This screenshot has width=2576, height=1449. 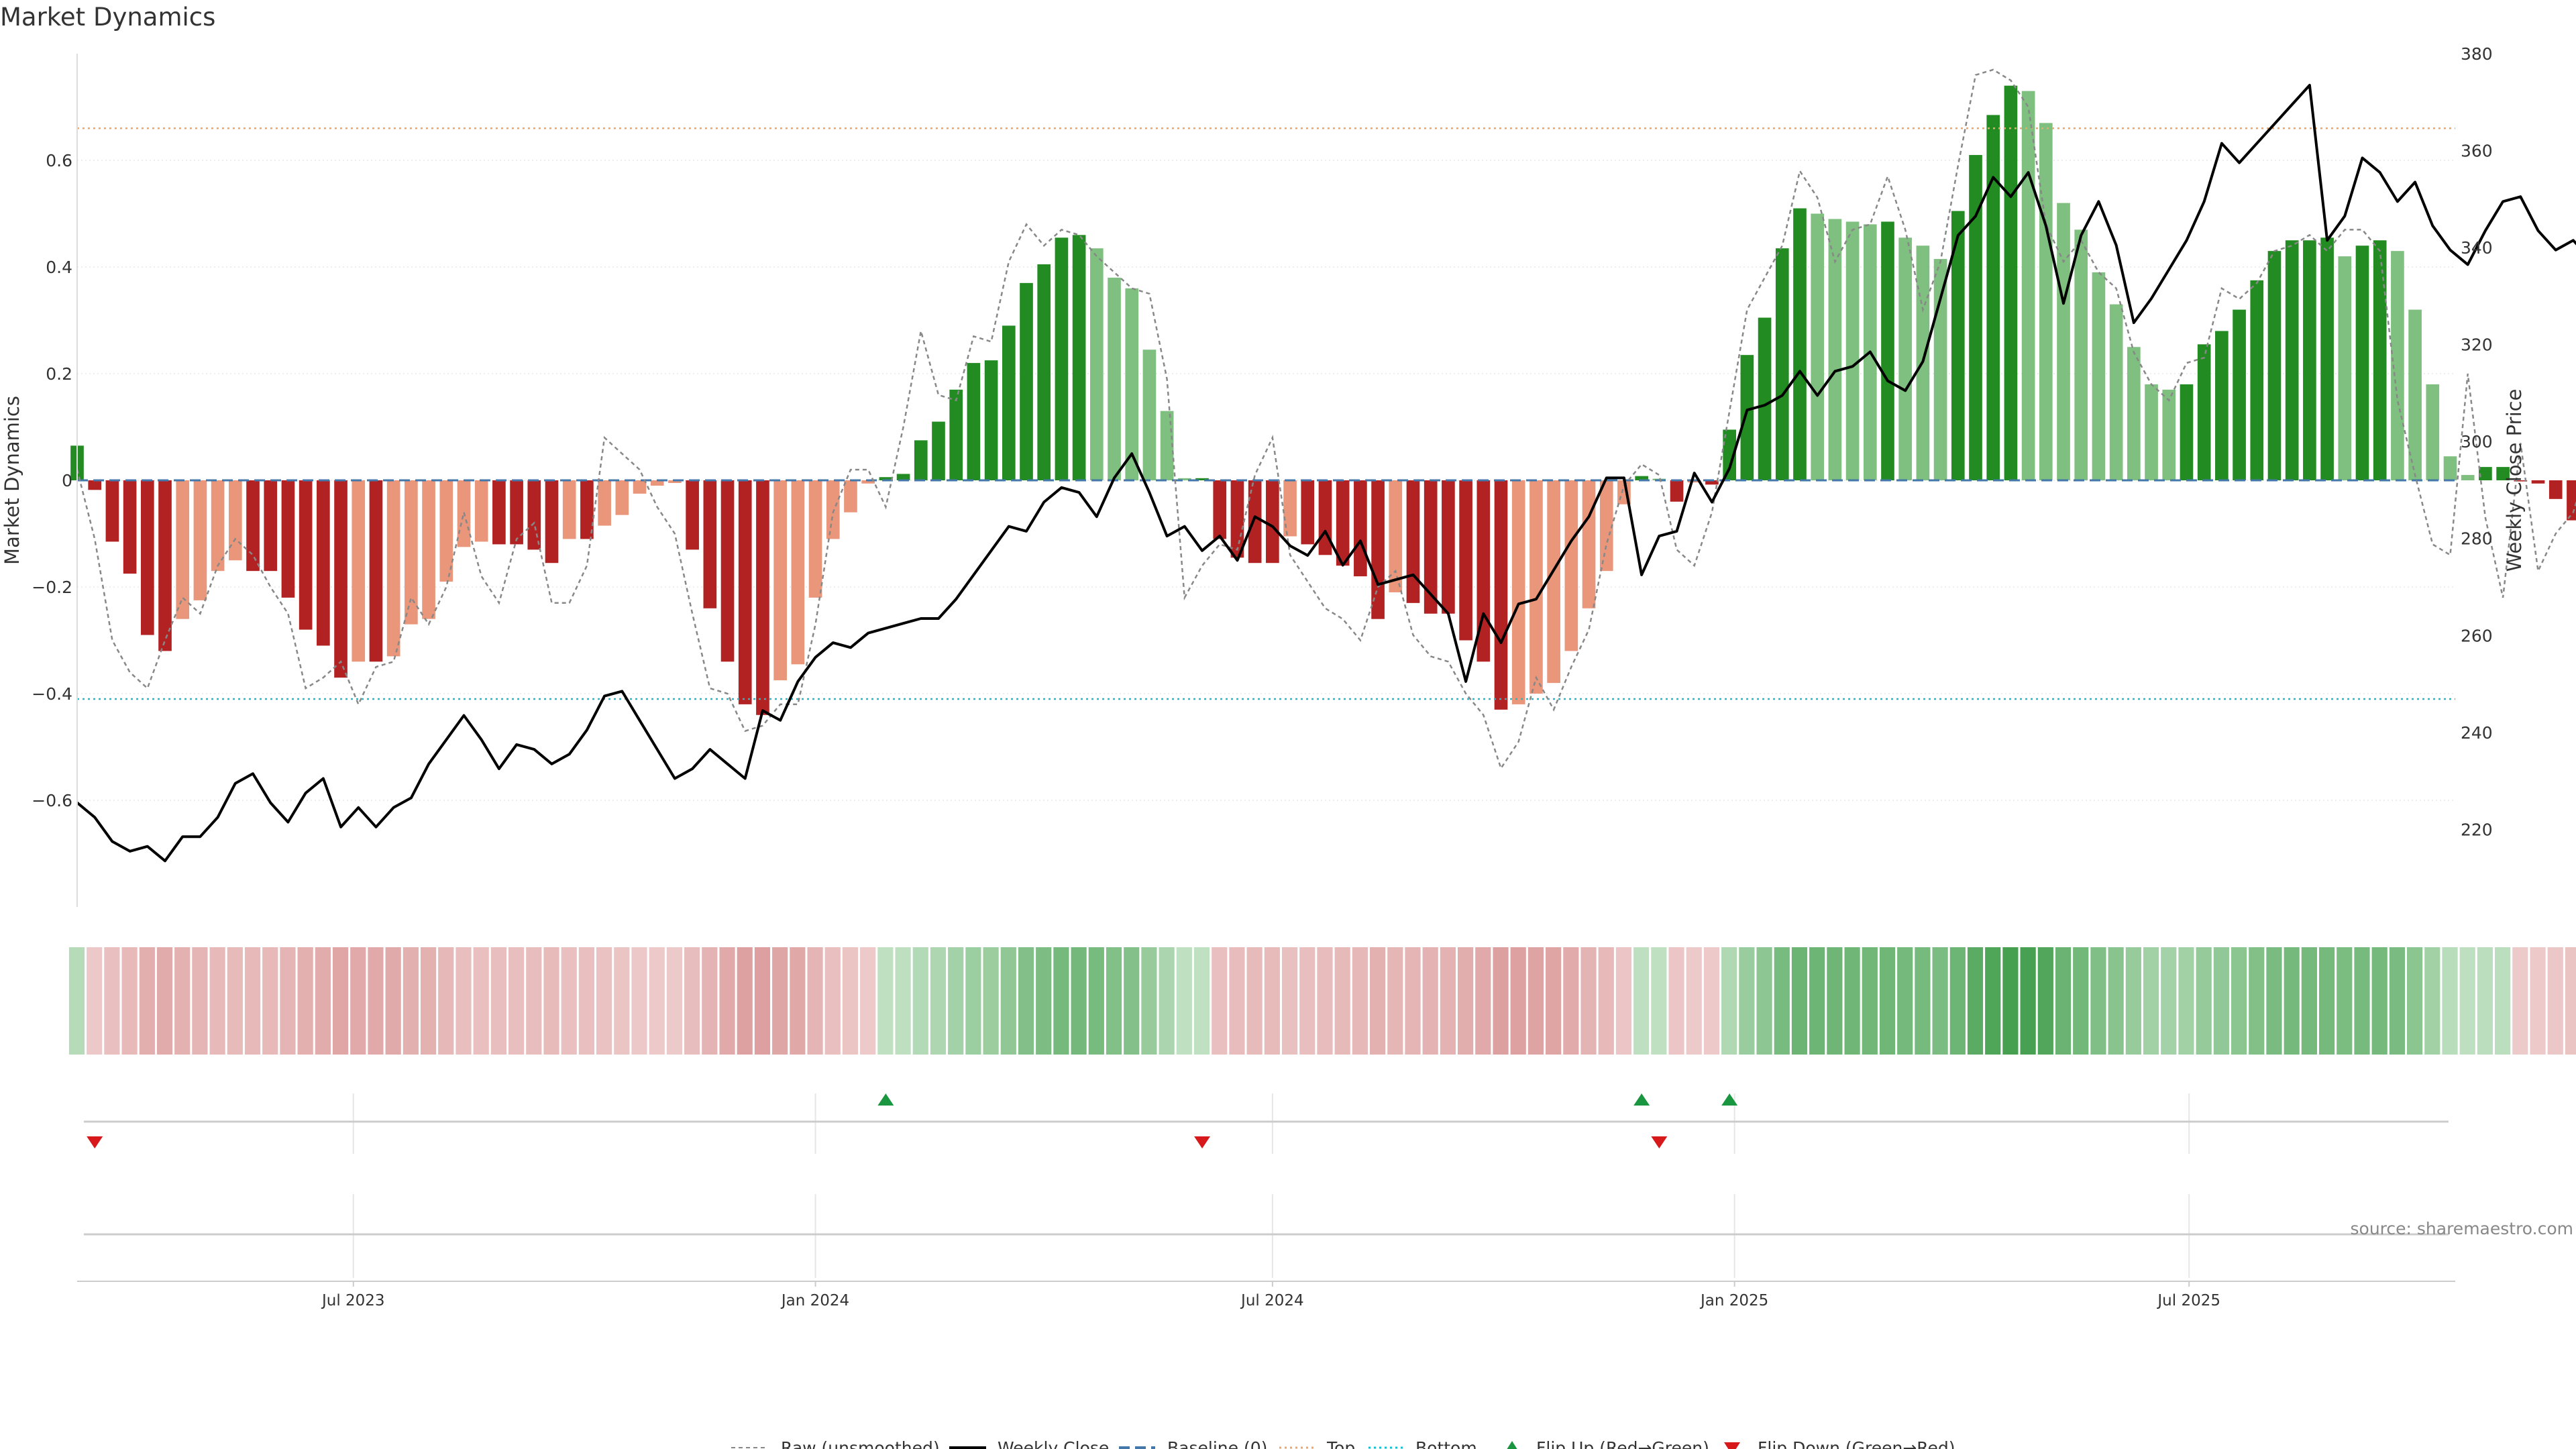 I want to click on y-tick-label: −0.4, so click(x=52, y=694).